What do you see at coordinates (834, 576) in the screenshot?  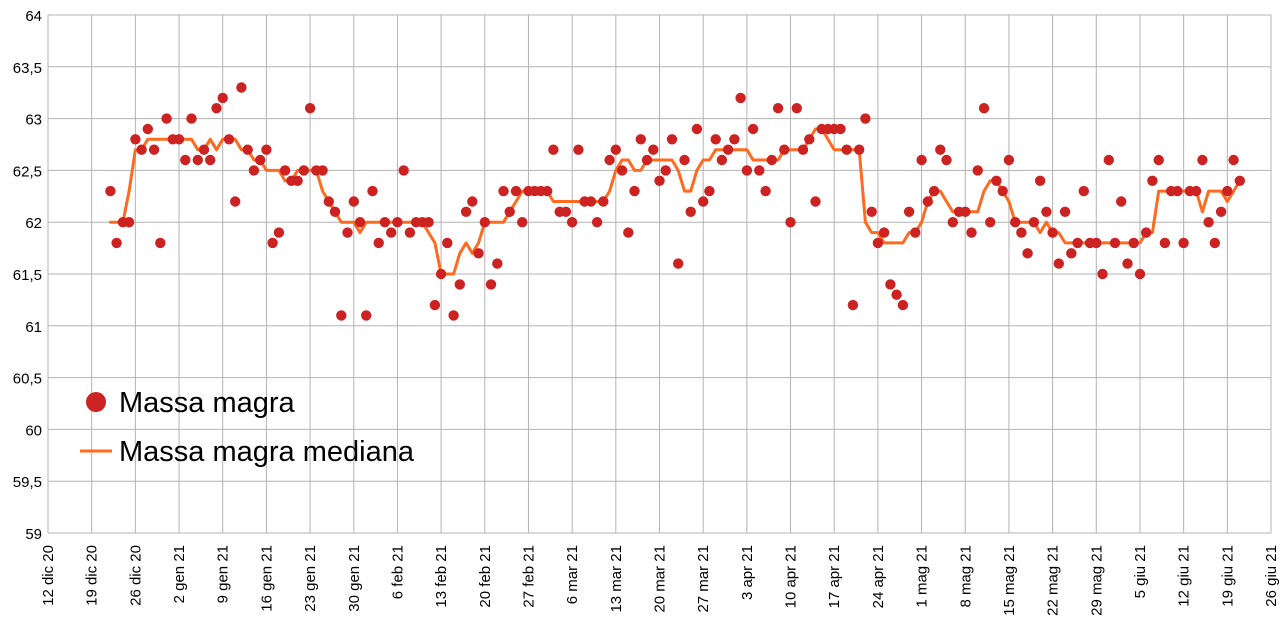 I see `x-tick-label: 17 apr 21` at bounding box center [834, 576].